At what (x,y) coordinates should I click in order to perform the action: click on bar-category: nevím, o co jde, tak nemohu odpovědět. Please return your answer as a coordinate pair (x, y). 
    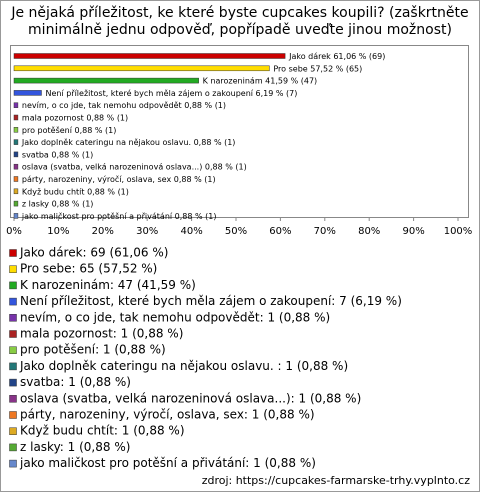
    Looking at the image, I should click on (102, 105).